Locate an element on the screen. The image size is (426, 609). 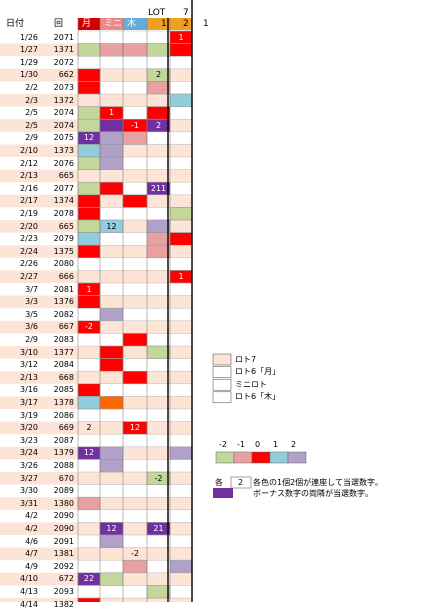
header-col-1-bg is located at coordinates (111, 24).